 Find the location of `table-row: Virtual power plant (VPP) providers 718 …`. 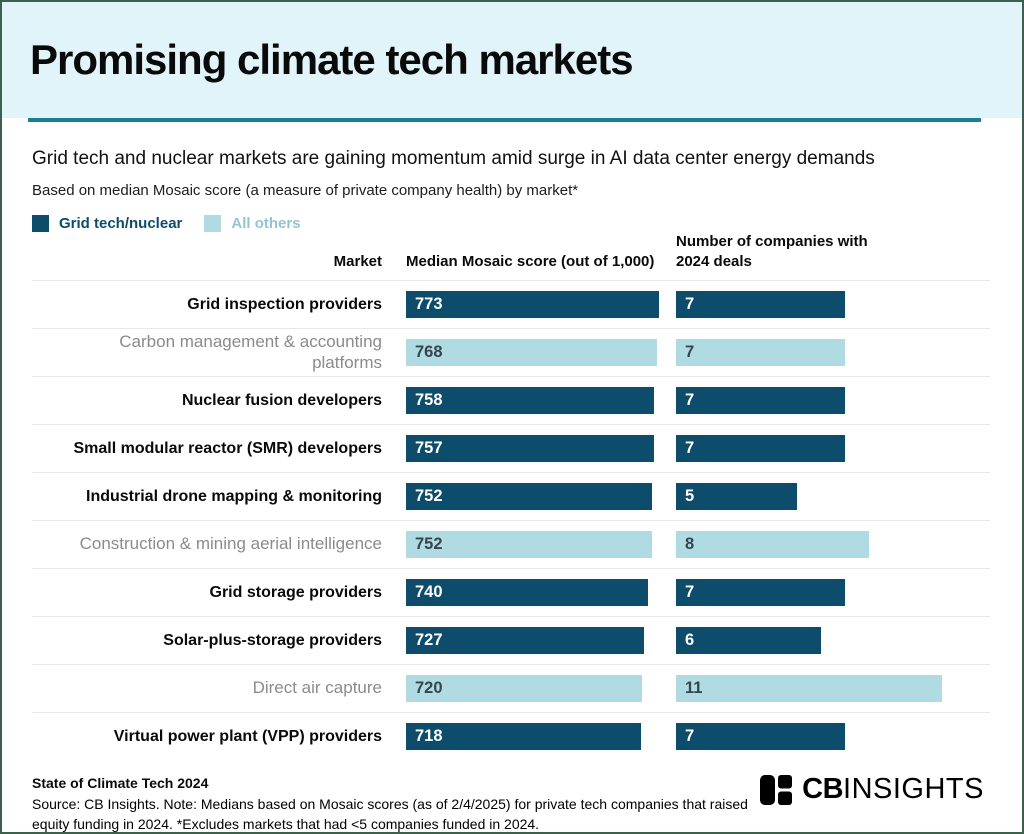

table-row: Virtual power plant (VPP) providers 718 … is located at coordinates (511, 736).